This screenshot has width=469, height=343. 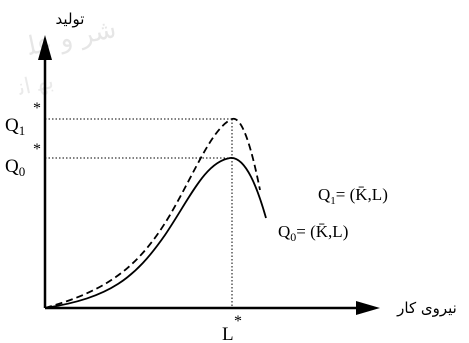 I want to click on q0-tick-label: Q0 *, so click(x=23, y=160).